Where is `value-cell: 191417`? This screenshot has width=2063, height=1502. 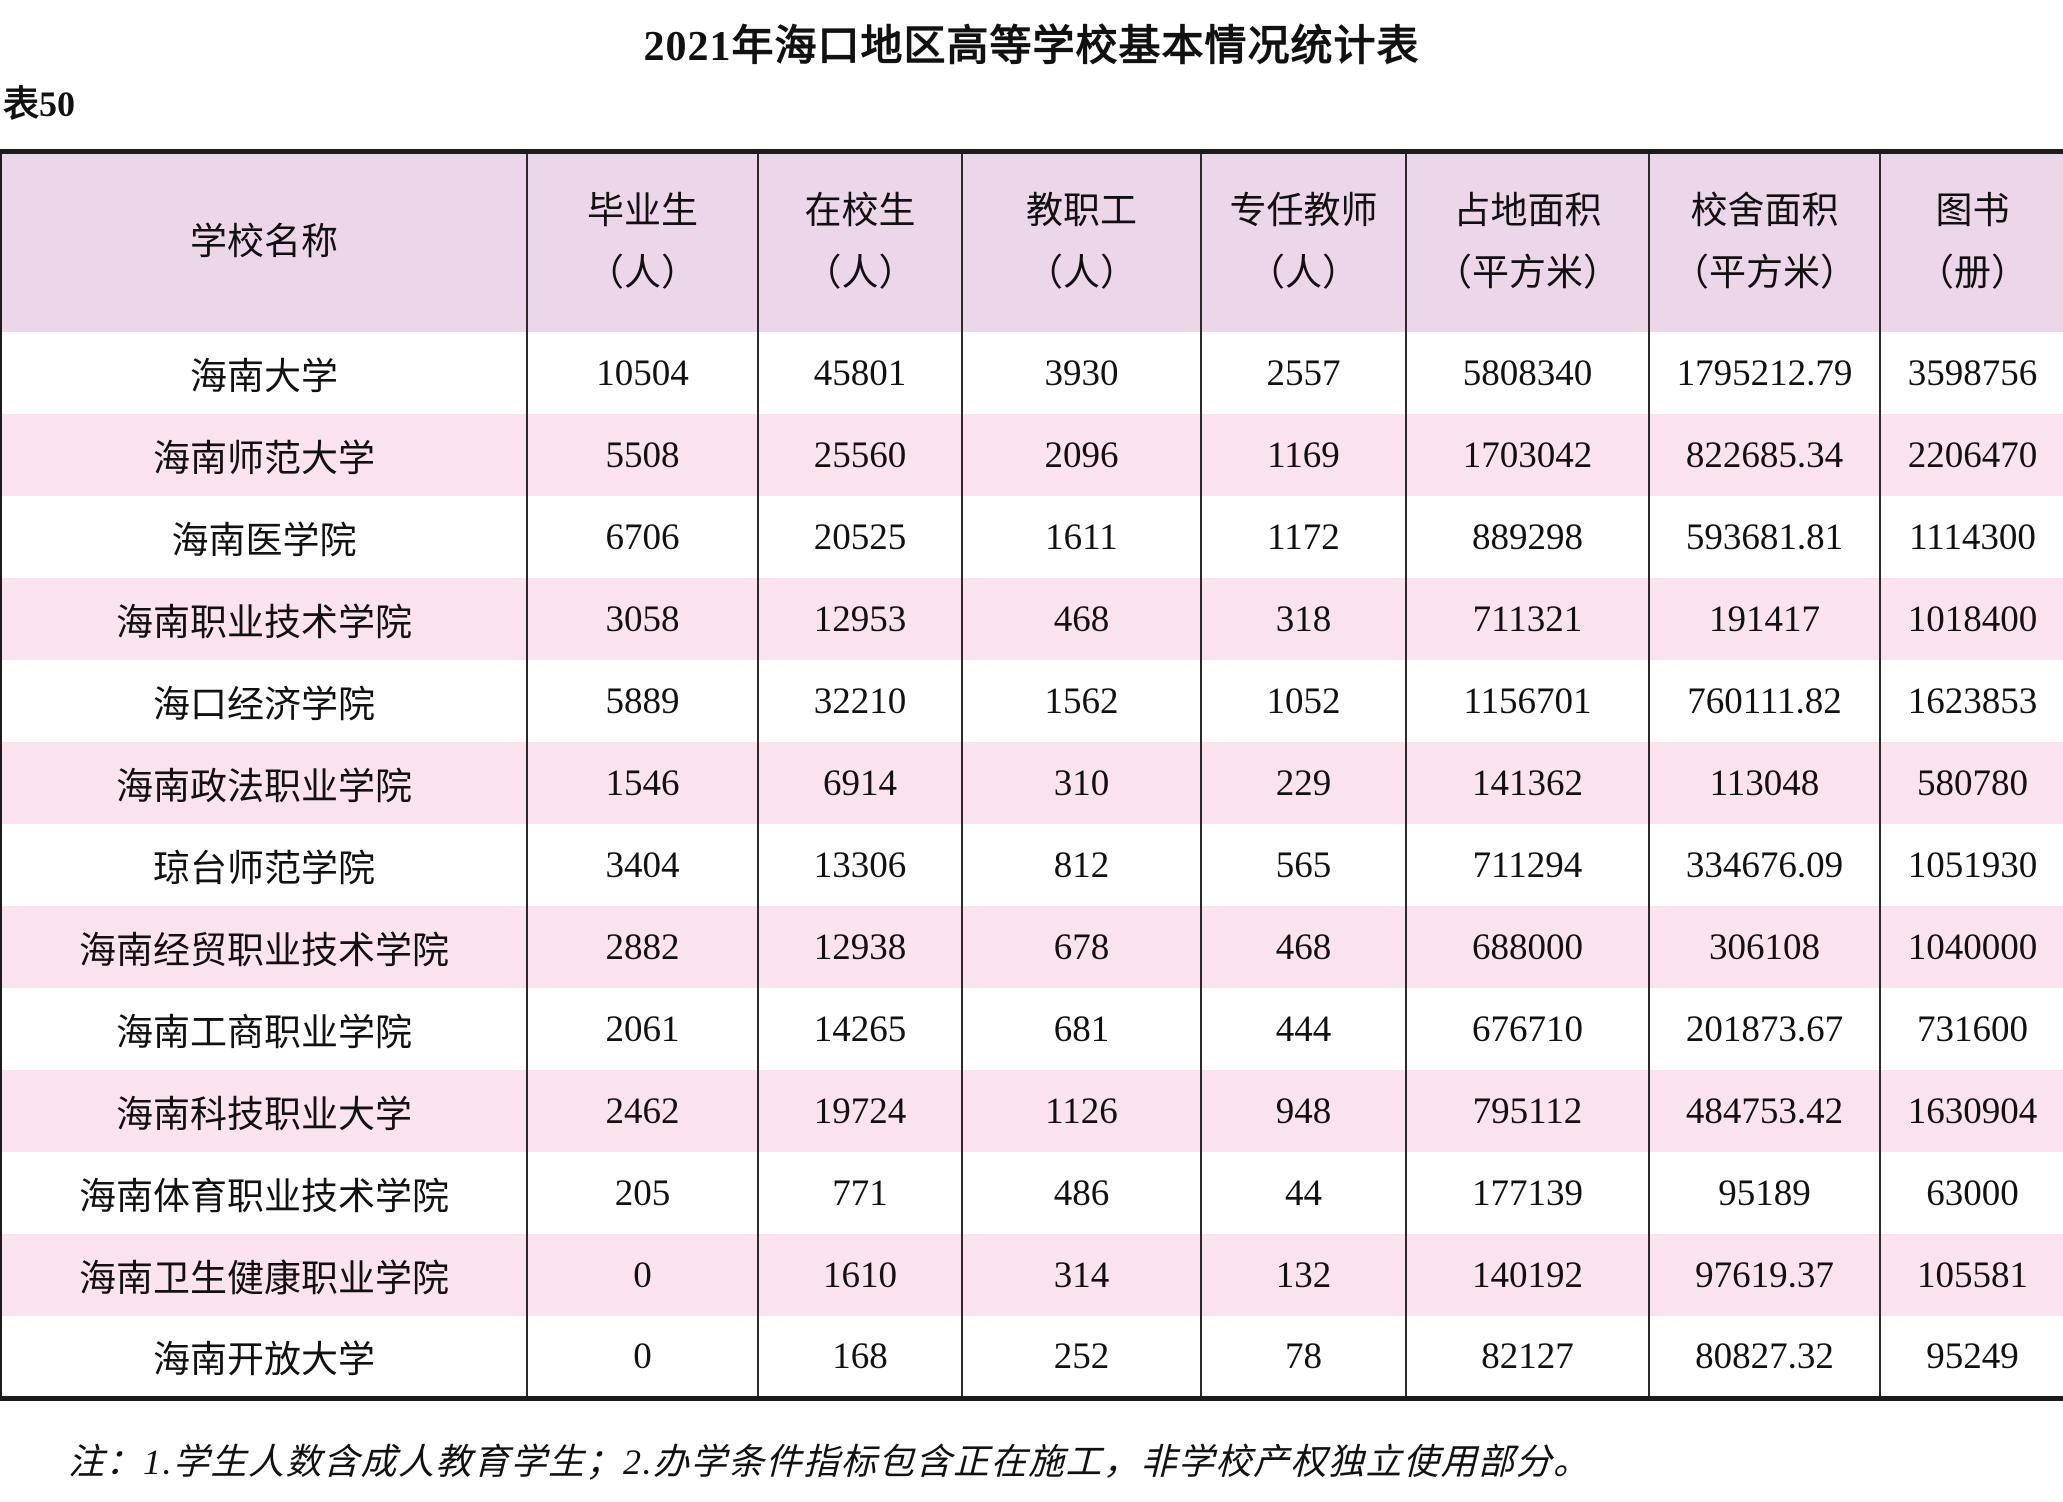
value-cell: 191417 is located at coordinates (1765, 619).